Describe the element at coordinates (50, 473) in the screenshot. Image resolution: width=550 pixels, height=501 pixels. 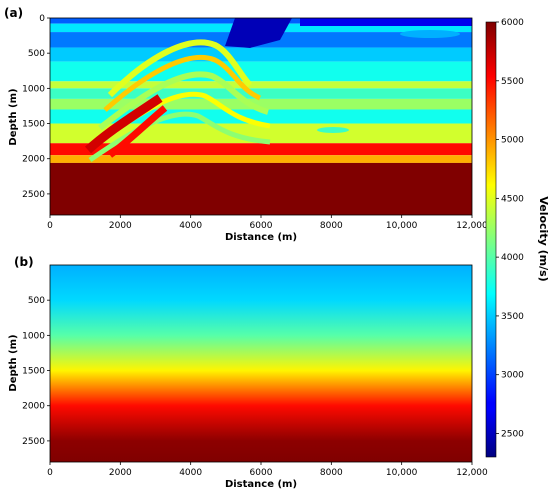
I see `panel-b-xtick-label-0: 0` at that location.